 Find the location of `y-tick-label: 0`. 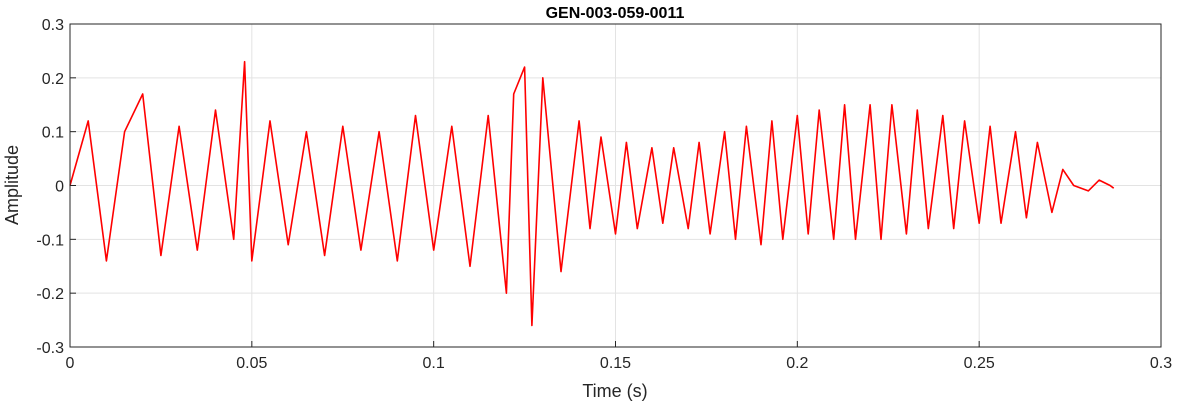

y-tick-label: 0 is located at coordinates (59, 187).